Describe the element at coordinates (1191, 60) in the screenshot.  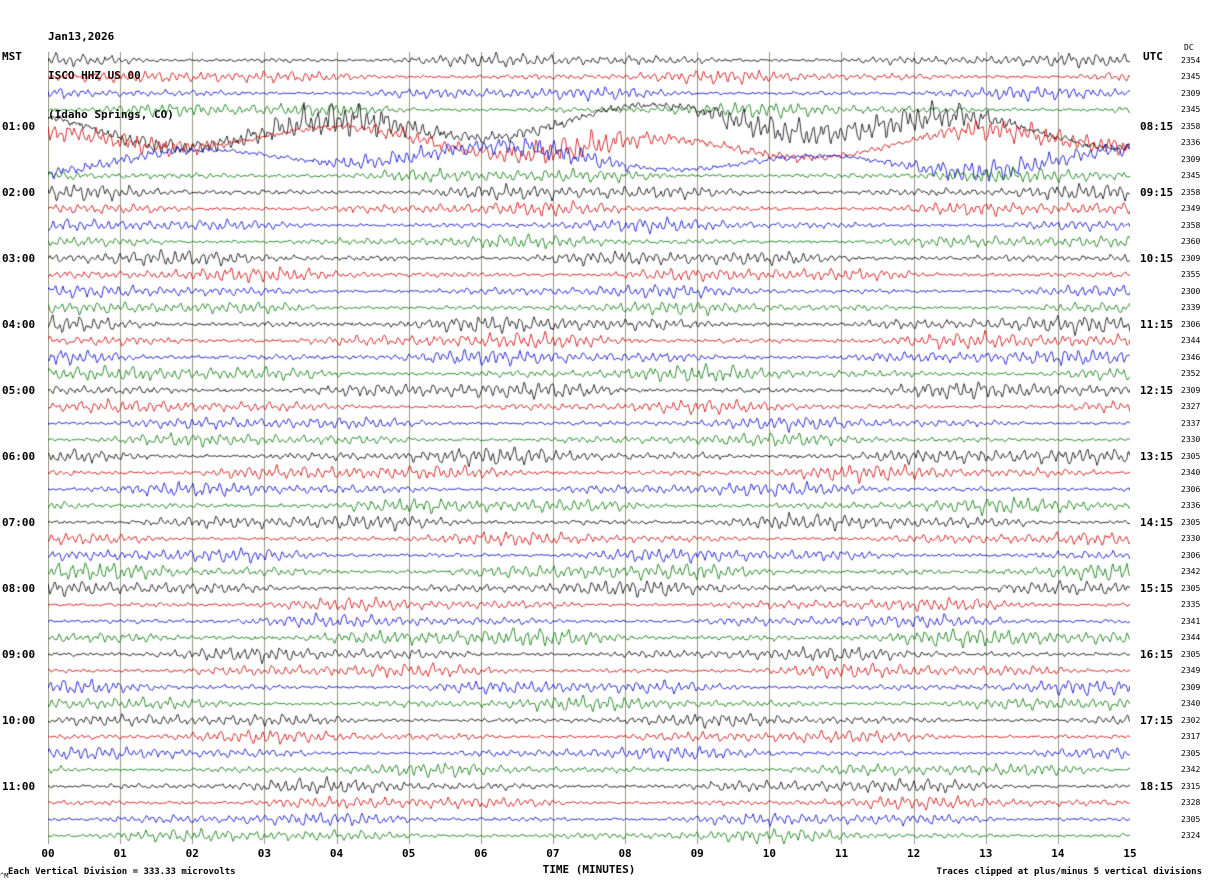
I see `dc-offset-value: 2354` at that location.